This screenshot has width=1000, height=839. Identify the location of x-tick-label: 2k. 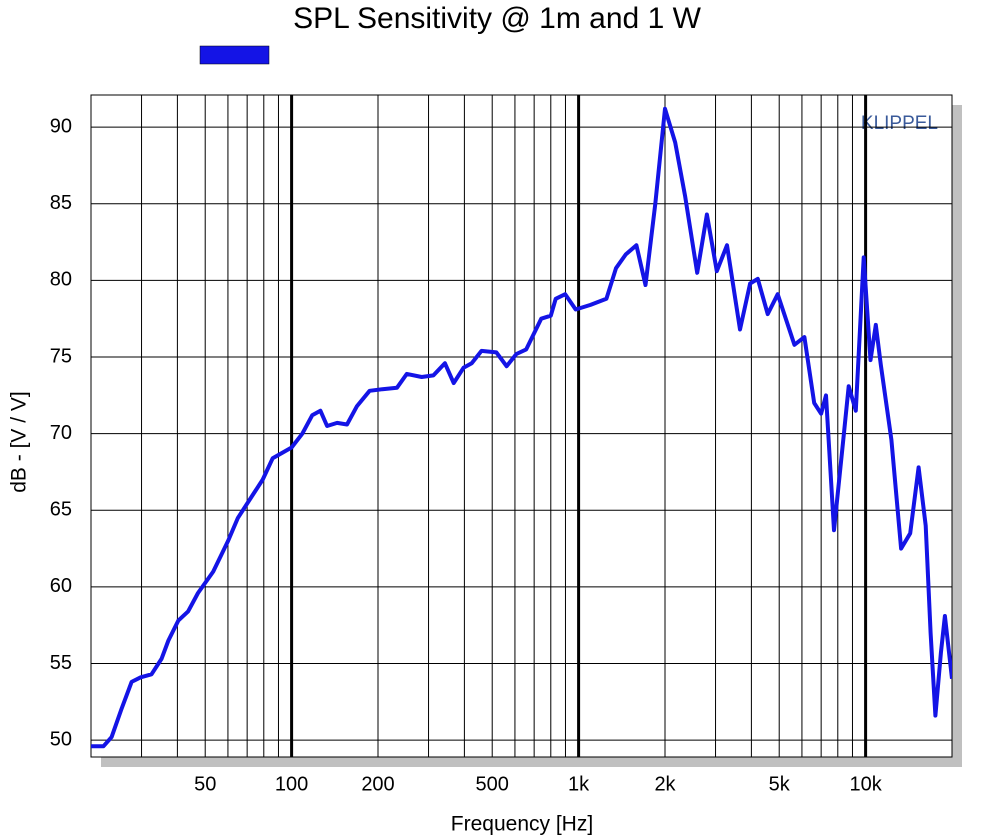
(665, 784).